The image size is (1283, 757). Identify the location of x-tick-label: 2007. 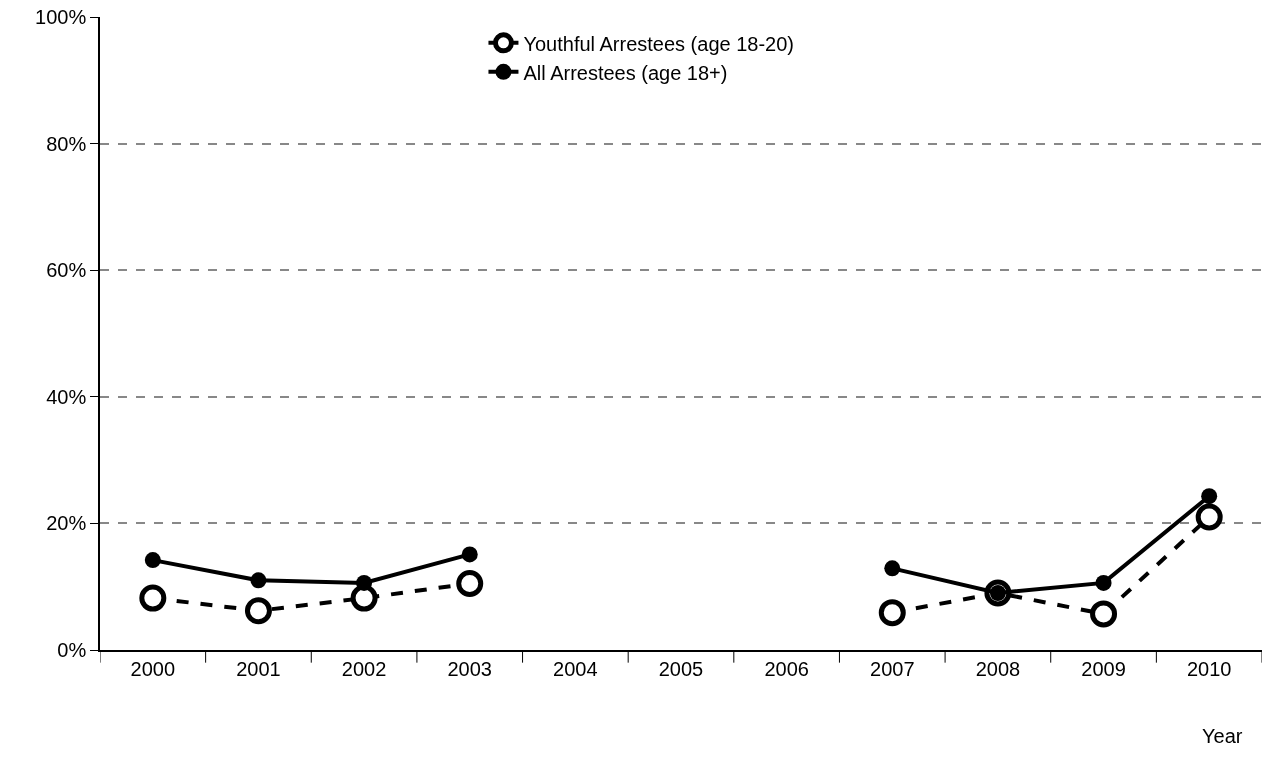
(892, 668).